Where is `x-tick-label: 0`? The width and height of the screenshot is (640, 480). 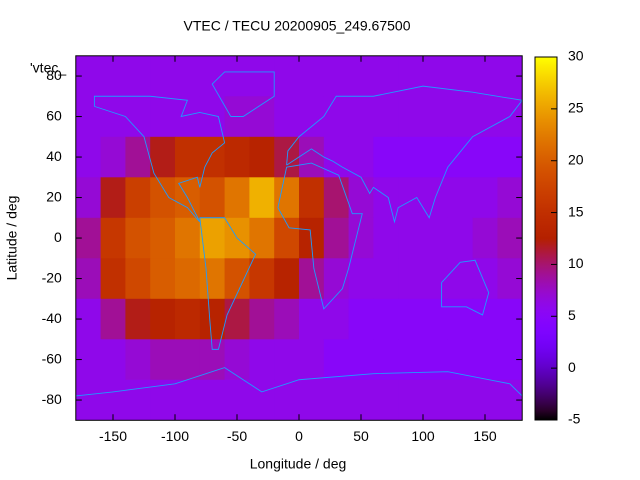
x-tick-label: 0 is located at coordinates (299, 436).